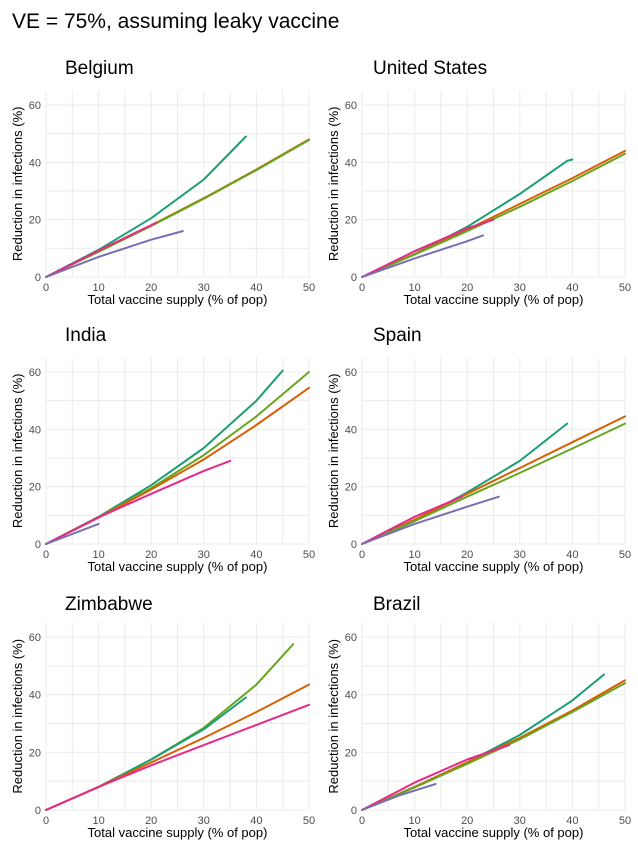  Describe the element at coordinates (99, 68) in the screenshot. I see `panel-title: Belgium` at that location.